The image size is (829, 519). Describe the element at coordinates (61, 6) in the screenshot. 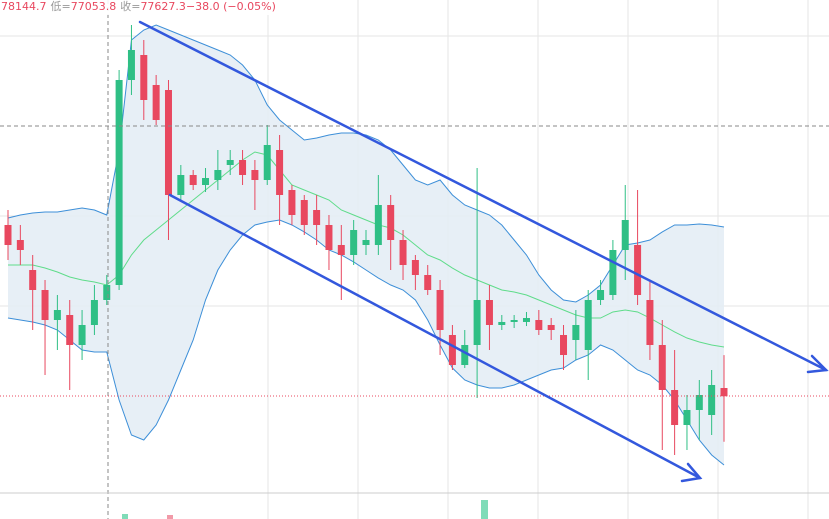

I see `header-item: 低=` at that location.